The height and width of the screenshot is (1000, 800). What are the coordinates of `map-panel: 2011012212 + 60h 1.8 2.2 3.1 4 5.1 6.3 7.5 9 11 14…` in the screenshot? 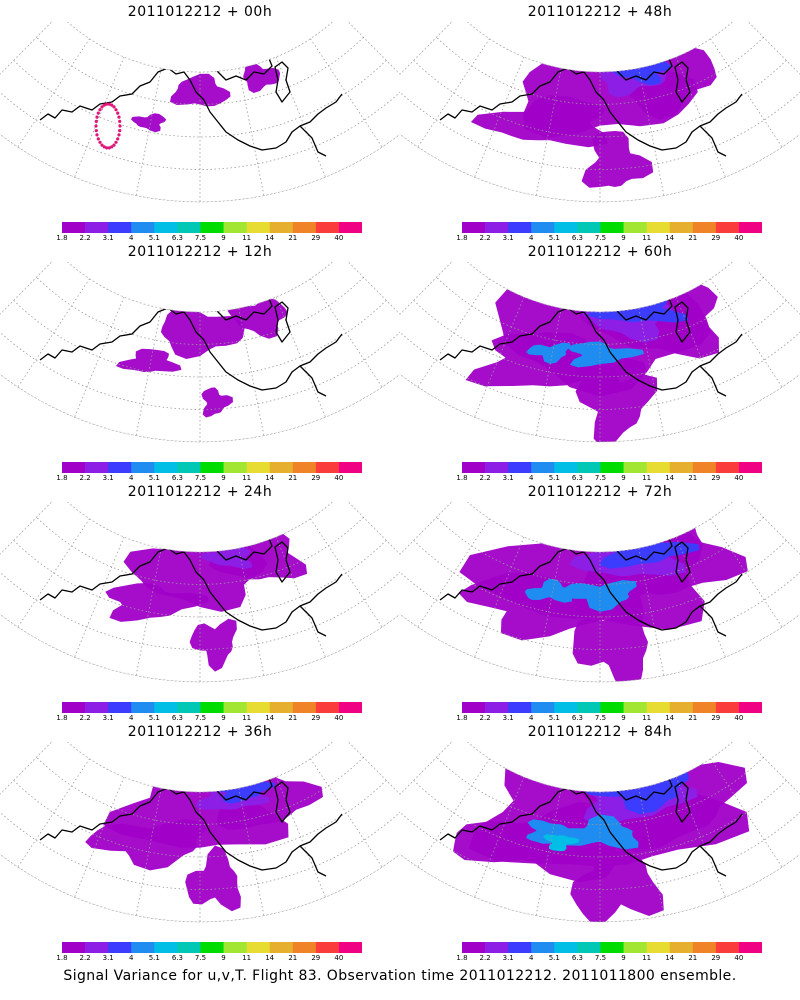 It's located at (600, 361).